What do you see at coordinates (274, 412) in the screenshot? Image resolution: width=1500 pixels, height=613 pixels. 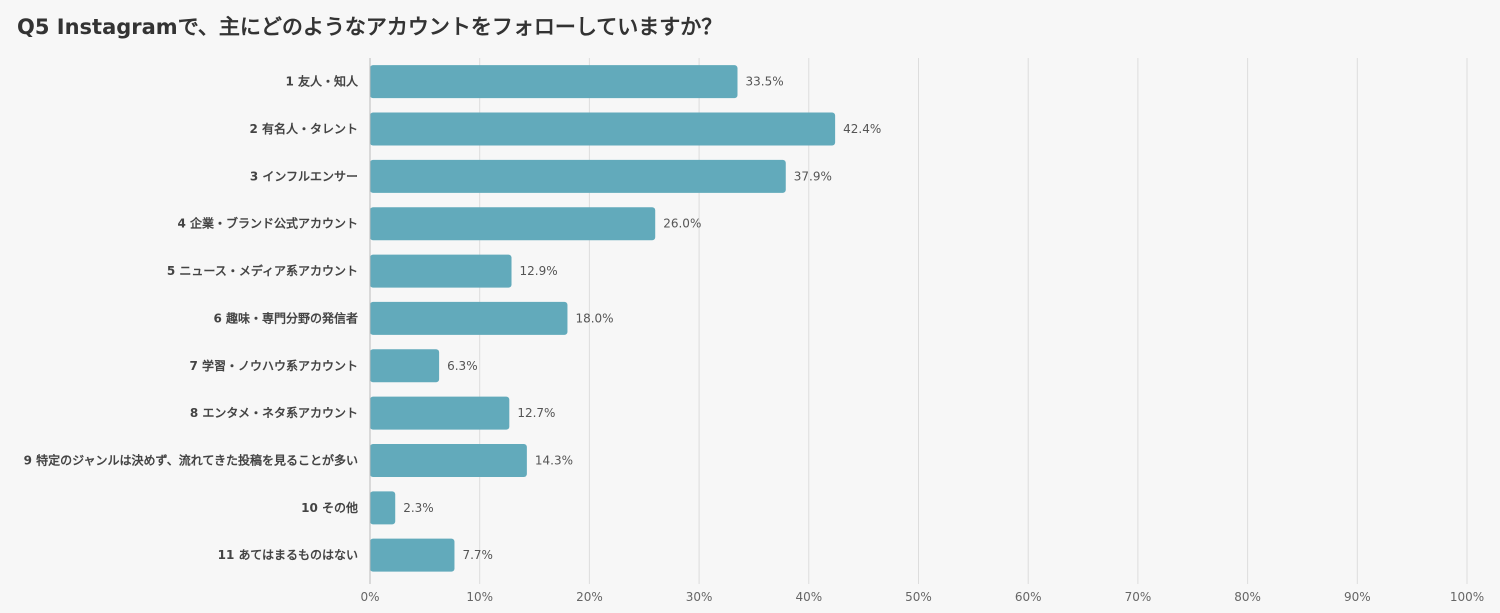 I see `category-label: 8 エンタメ・ネタ系アカウント` at bounding box center [274, 412].